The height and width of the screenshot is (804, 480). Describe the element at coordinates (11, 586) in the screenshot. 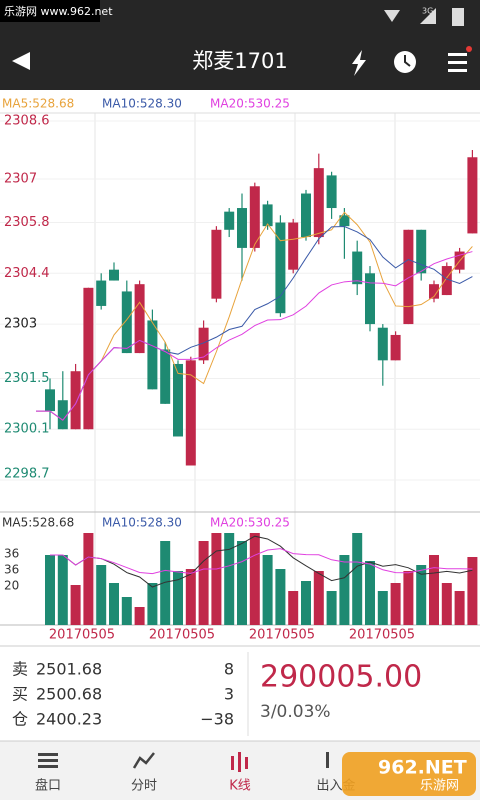

I see `volume-label: 20` at that location.